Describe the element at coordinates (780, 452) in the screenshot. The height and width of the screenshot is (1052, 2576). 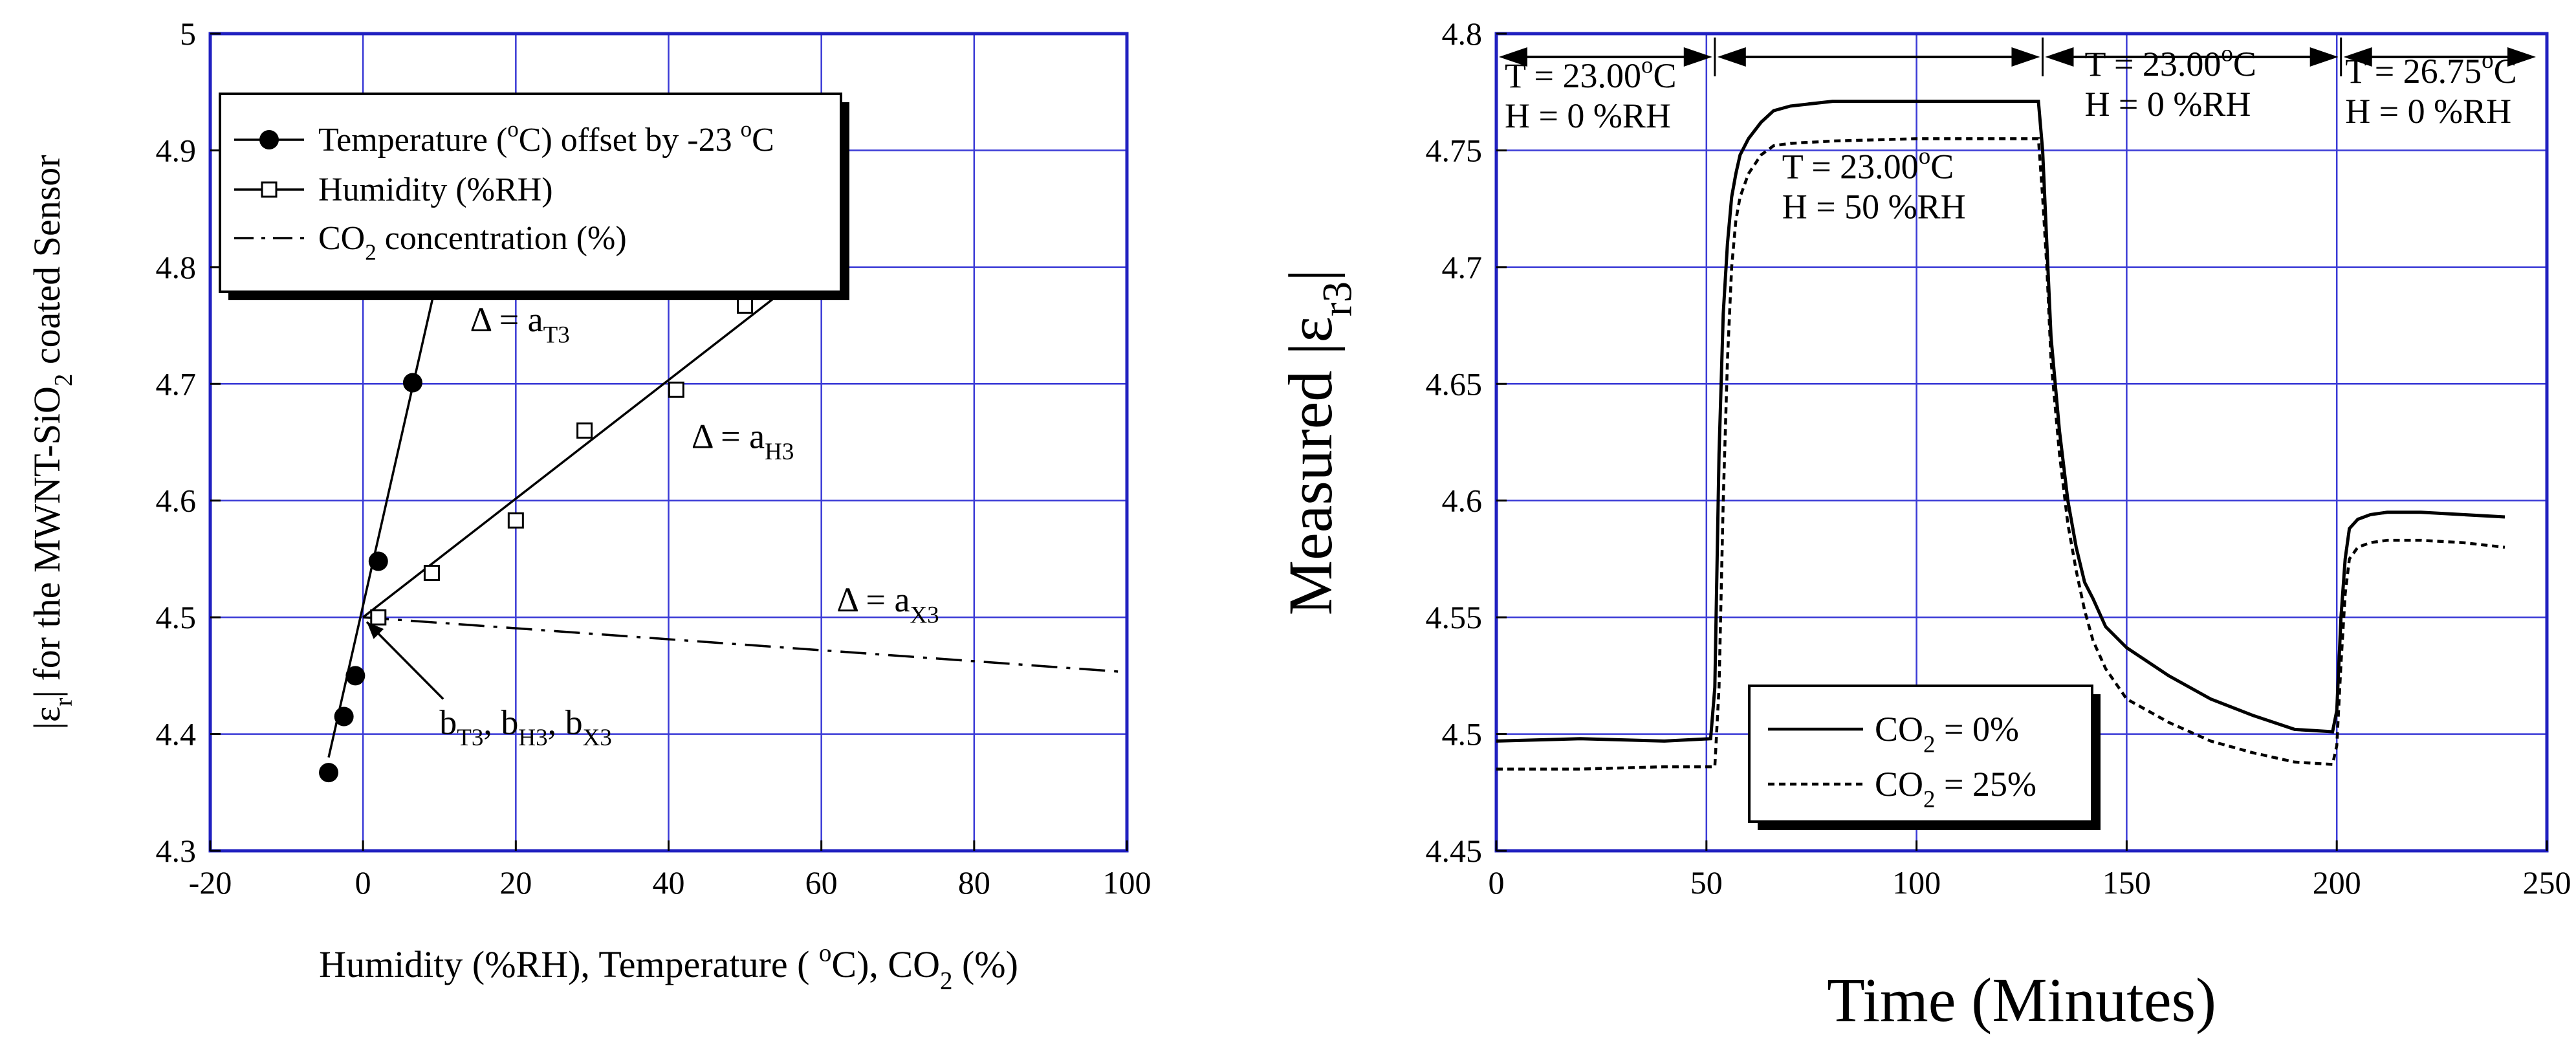
I see `annotation-aH3-part: H3` at that location.